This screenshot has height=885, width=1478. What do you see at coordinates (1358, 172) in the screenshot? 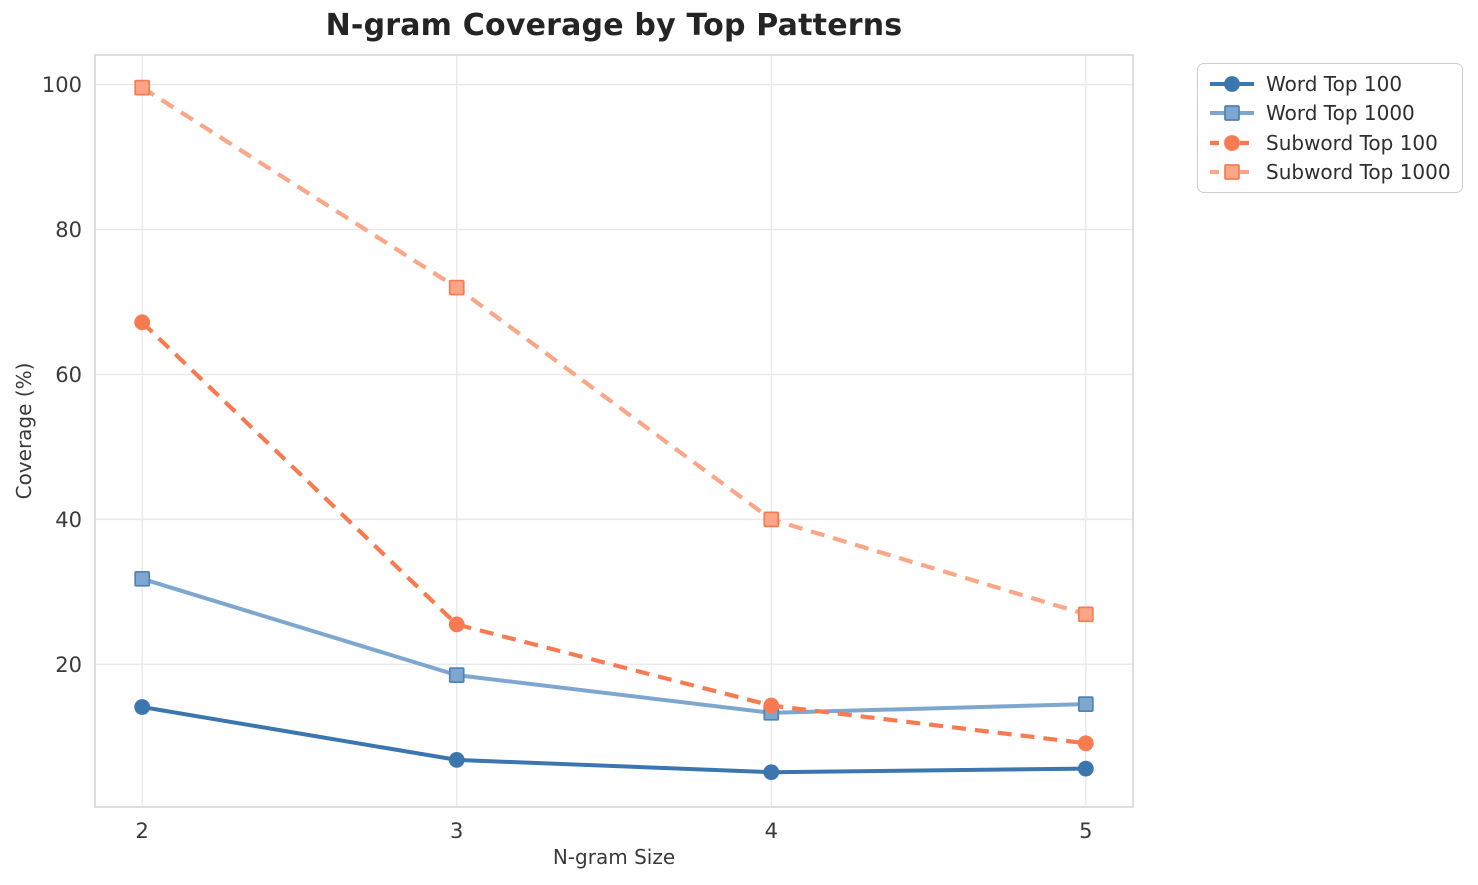
I see `legend-label: Subword Top 1000` at bounding box center [1358, 172].